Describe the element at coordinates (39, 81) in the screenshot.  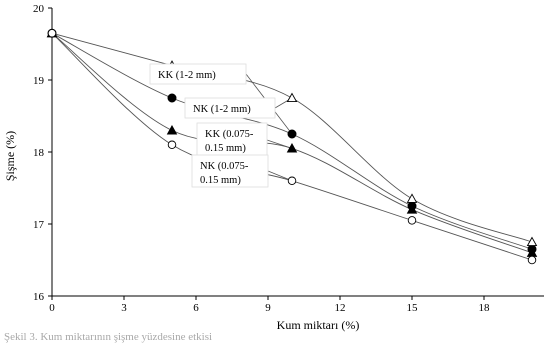
I see `y-tick-label: 19` at that location.